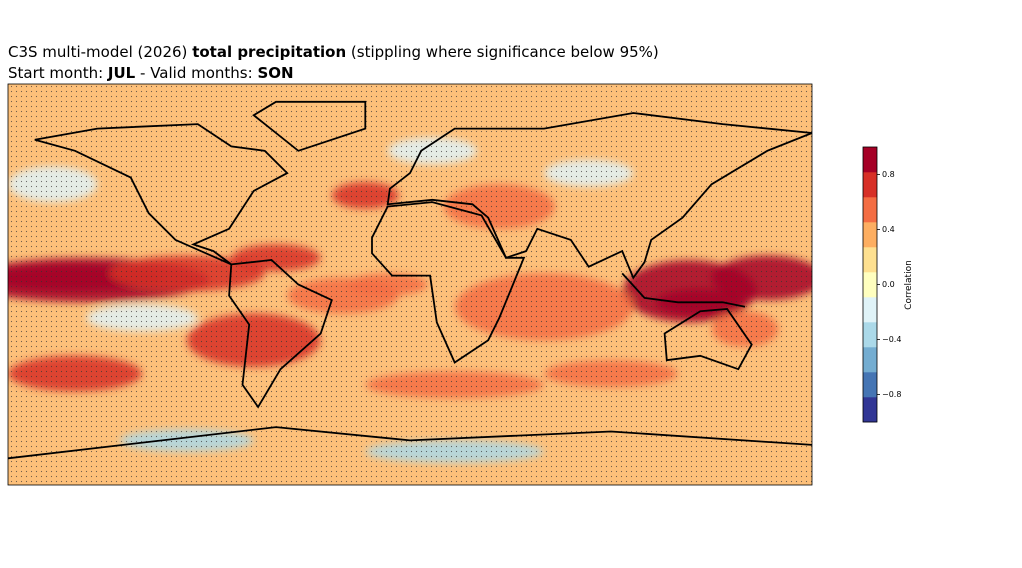  I want to click on colorbar-tick-label: 0.4, so click(888, 229).